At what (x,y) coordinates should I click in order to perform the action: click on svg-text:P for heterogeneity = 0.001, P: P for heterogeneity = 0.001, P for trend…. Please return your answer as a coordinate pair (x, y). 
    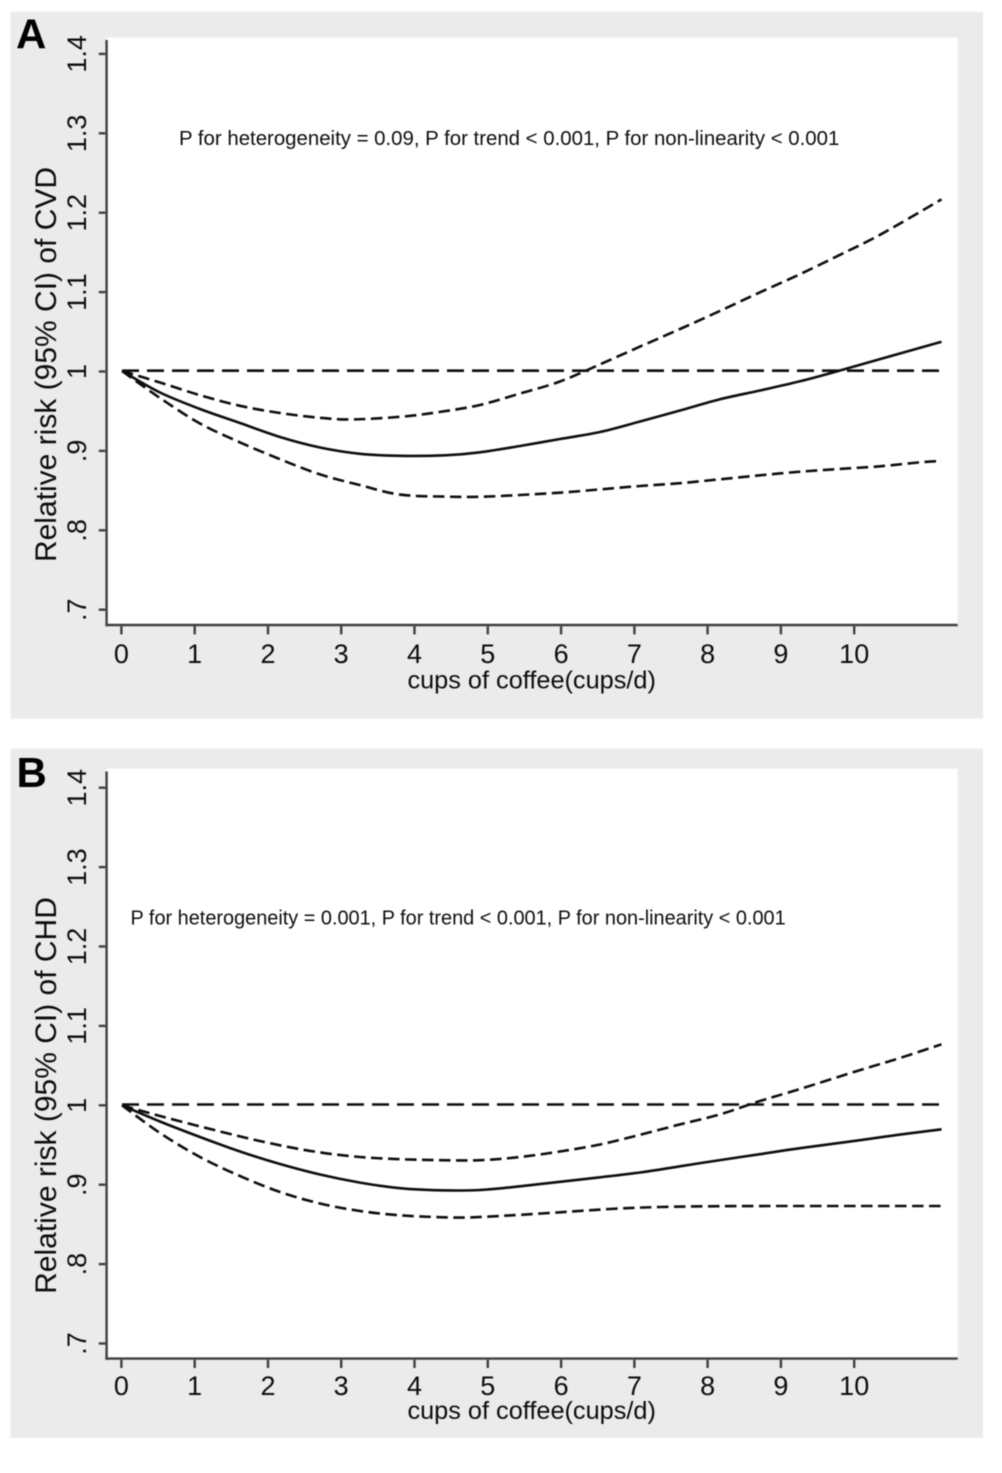
    Looking at the image, I should click on (458, 919).